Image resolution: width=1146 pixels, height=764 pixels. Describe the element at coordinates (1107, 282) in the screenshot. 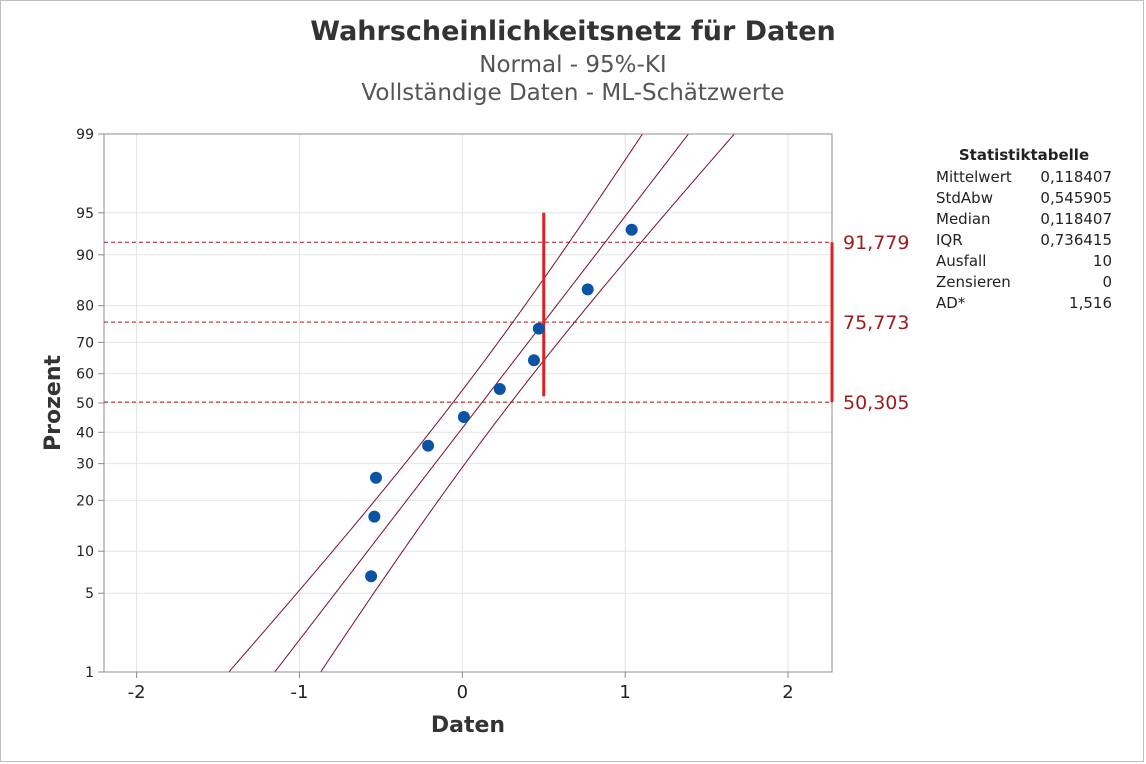

I see `statistics-value: 0` at that location.